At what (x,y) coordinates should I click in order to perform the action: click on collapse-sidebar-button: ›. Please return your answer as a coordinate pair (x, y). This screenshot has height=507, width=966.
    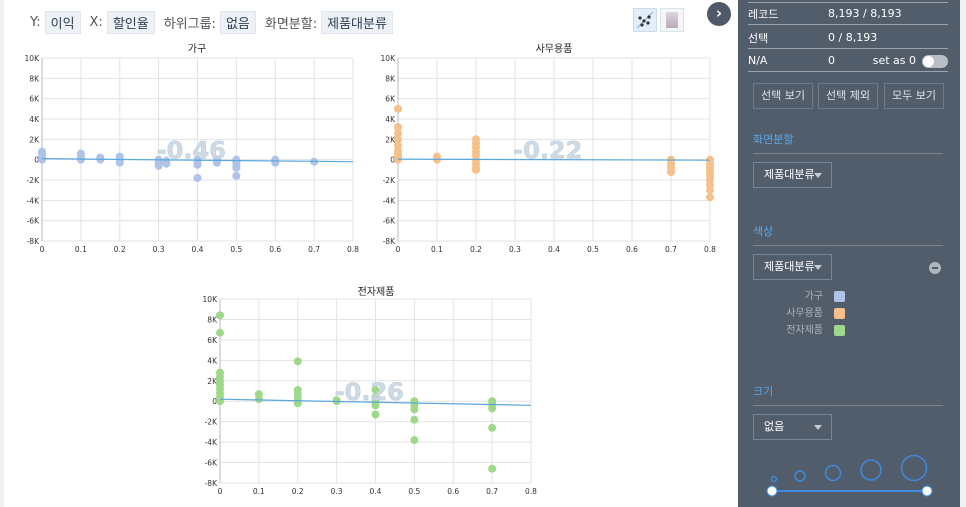
    Looking at the image, I should click on (719, 14).